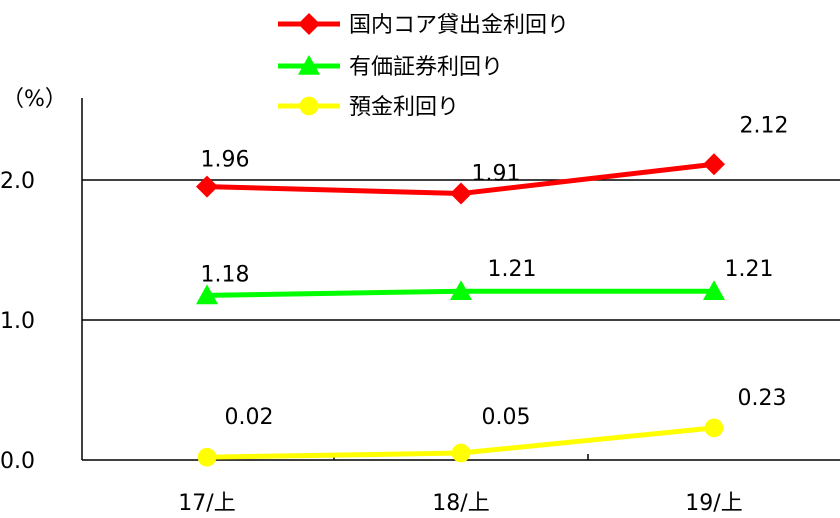 This screenshot has height=518, width=840. I want to click on legend-item: 国内コア貸出金利回り, so click(423, 25).